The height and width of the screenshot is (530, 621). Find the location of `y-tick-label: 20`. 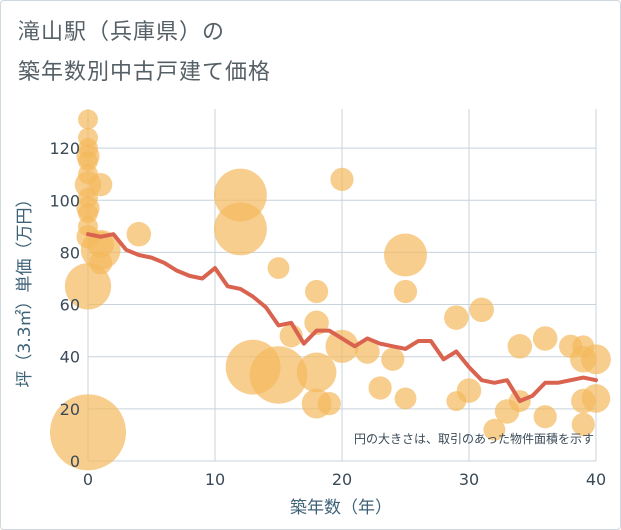

y-tick-label: 20 is located at coordinates (70, 409).